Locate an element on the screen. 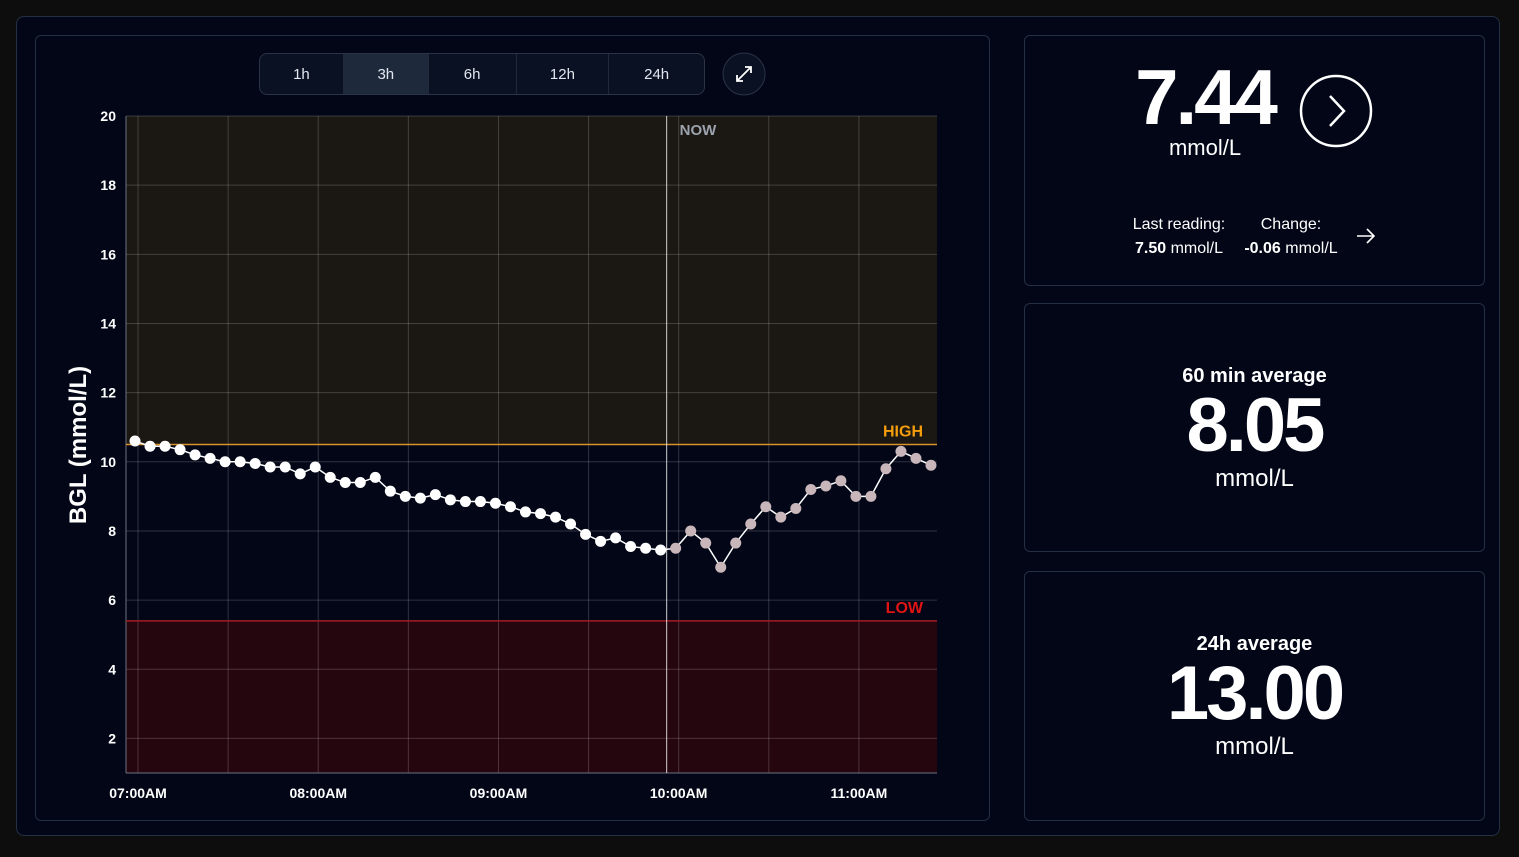  average-card: 60 min average 8.05 mmol/L is located at coordinates (1254, 427).